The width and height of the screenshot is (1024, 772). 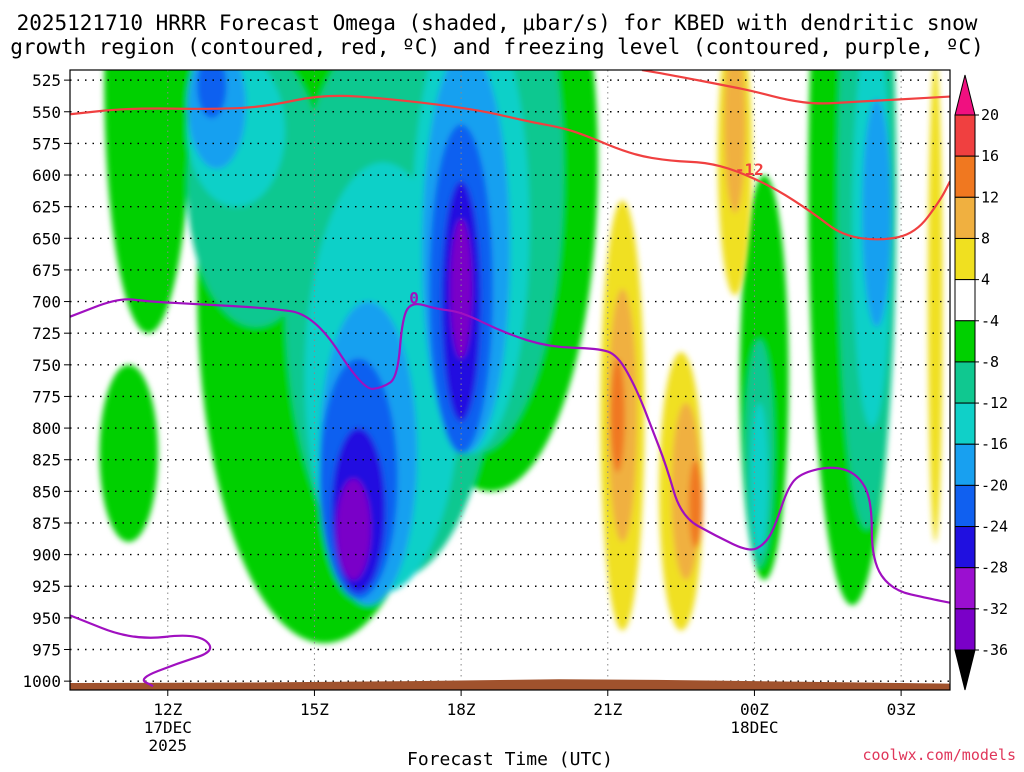 I want to click on y-tick-label-900: 900, so click(x=46, y=555).